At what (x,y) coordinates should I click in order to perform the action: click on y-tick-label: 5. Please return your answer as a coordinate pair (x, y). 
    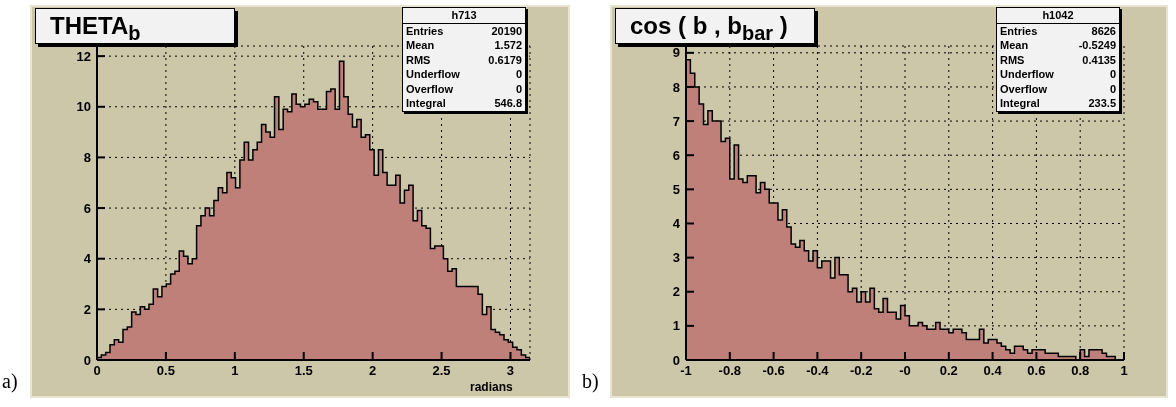
    Looking at the image, I should click on (676, 189).